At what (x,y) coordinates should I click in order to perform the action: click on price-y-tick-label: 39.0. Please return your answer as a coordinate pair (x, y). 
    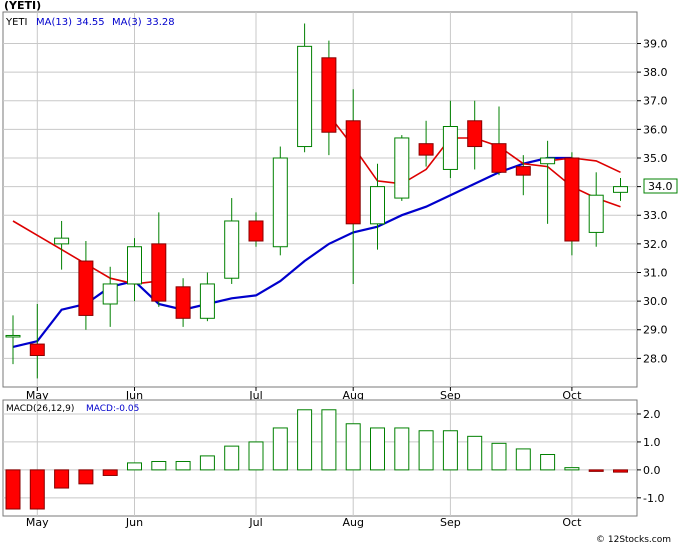
    Looking at the image, I should click on (655, 43).